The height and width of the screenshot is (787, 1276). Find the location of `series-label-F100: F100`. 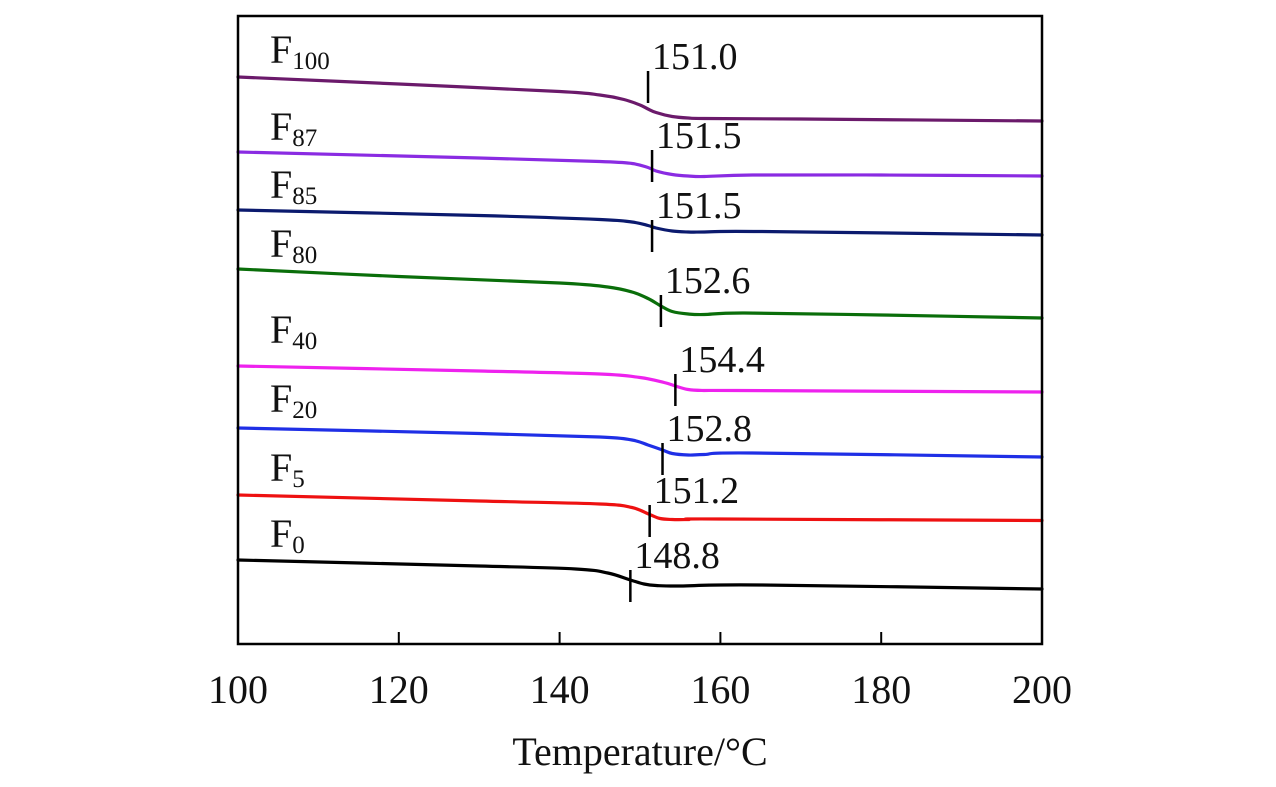

series-label-F100: F100 is located at coordinates (300, 51).